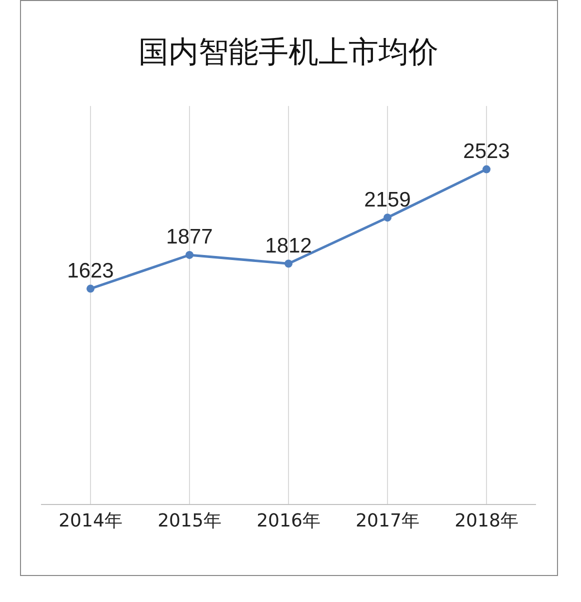  What do you see at coordinates (486, 521) in the screenshot?
I see `x-tick-label: 2018年` at bounding box center [486, 521].